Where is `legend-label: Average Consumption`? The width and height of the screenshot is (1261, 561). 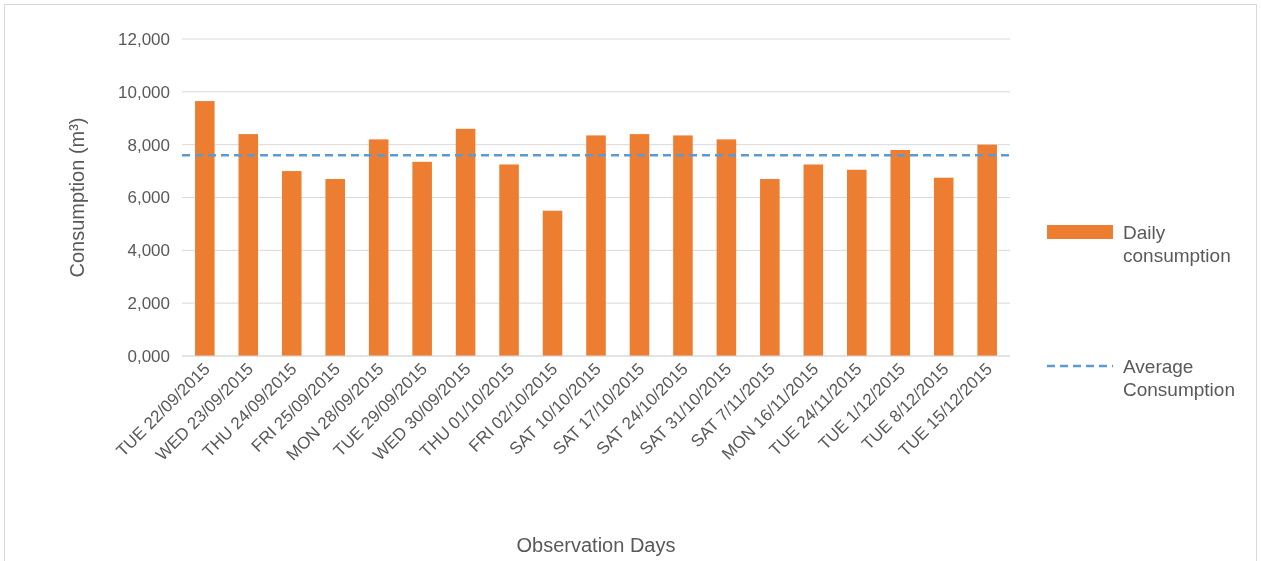 legend-label: Average Consumption is located at coordinates (1179, 378).